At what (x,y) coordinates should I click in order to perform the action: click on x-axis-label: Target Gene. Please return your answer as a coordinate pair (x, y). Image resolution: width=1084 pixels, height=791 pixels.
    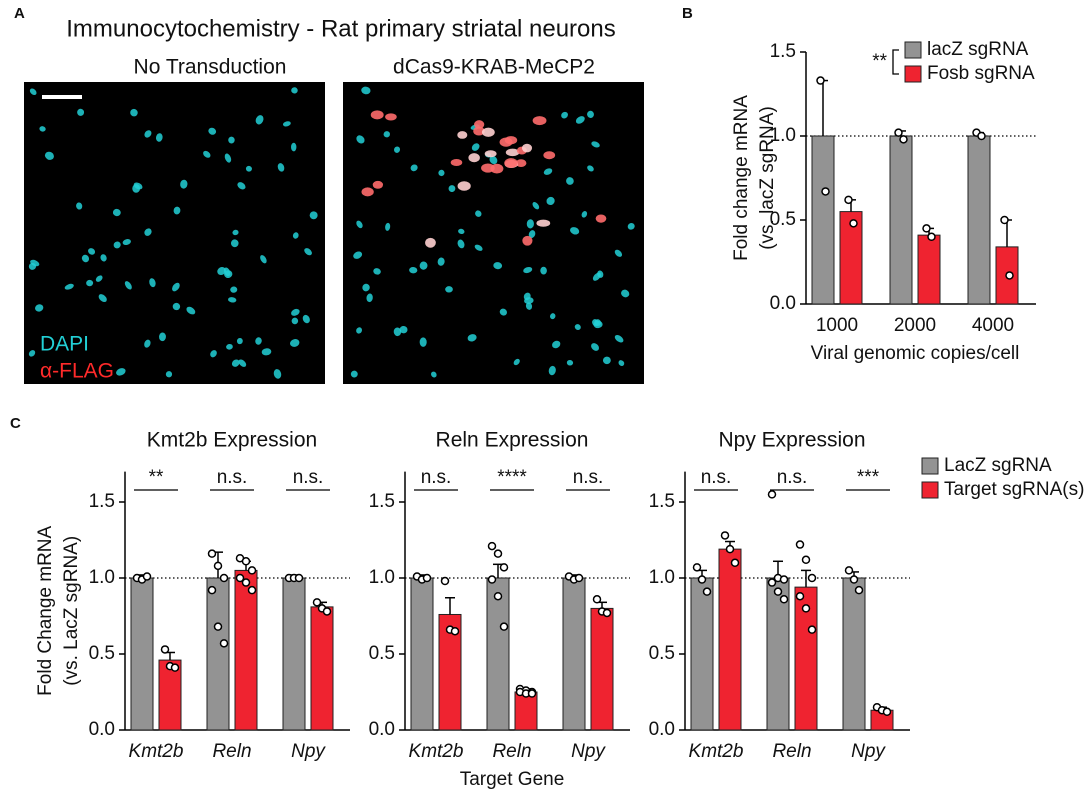
    Looking at the image, I should click on (512, 779).